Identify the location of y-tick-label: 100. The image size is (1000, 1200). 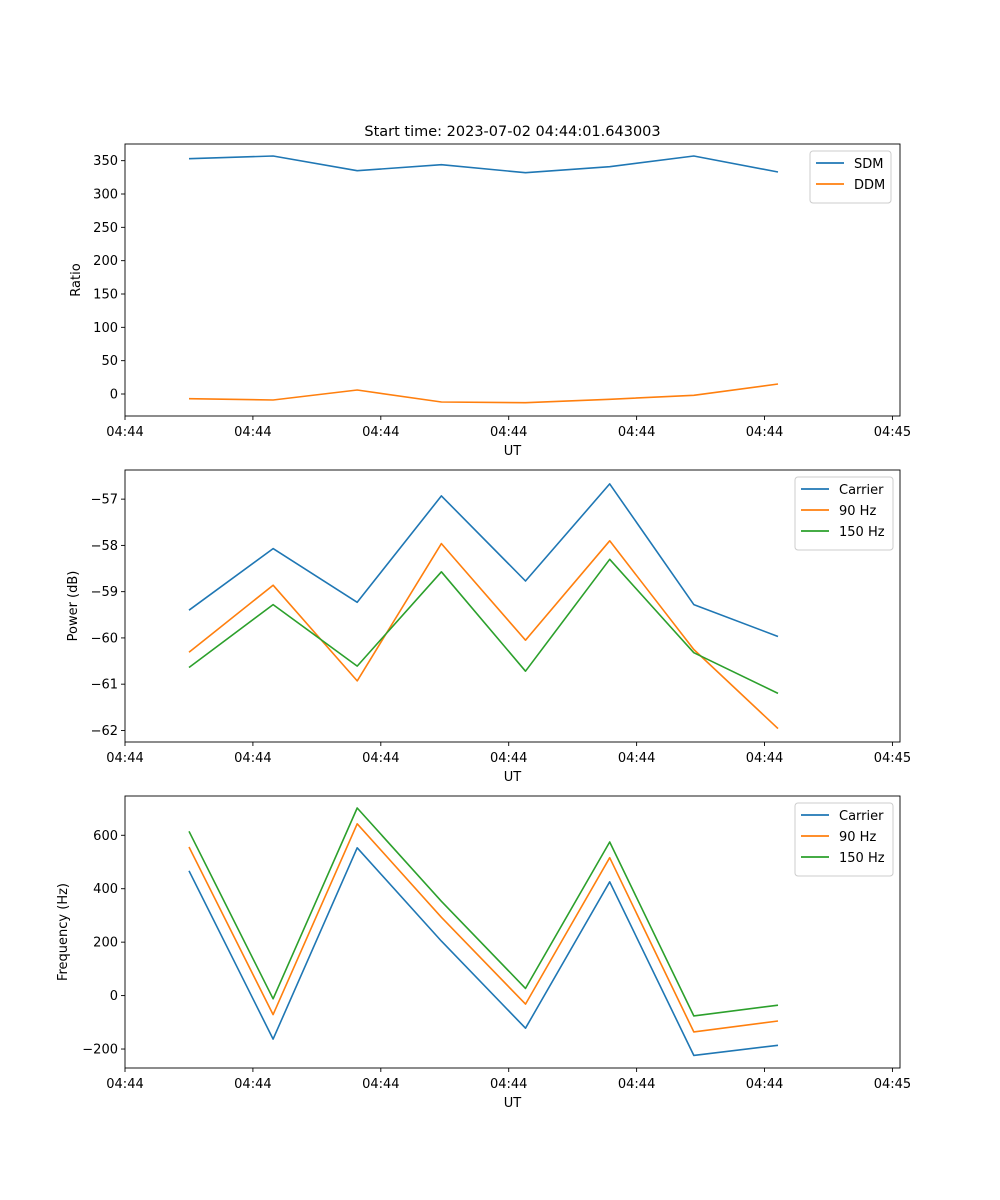
(105, 328).